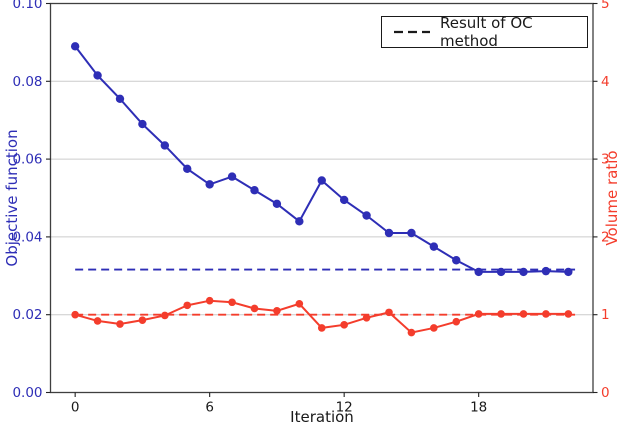 The image size is (623, 429). Describe the element at coordinates (27, 82) in the screenshot. I see `y-left-tick-label: 0.08` at that location.